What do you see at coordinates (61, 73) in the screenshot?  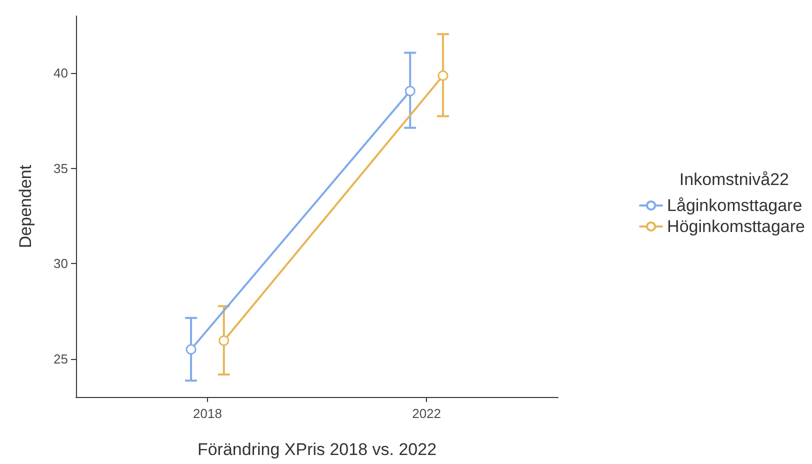 I see `y-tick-label: 40` at bounding box center [61, 73].